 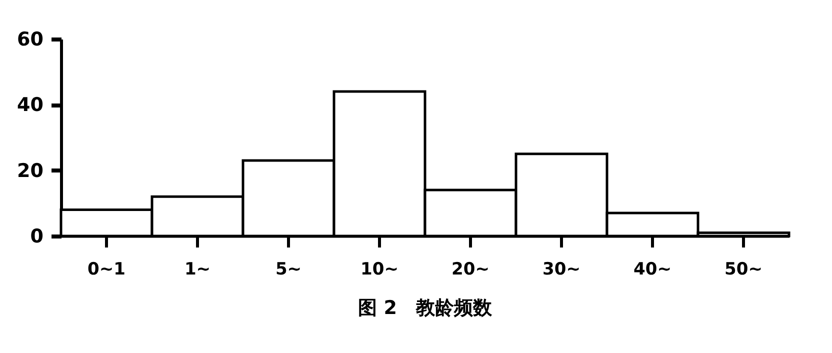 What do you see at coordinates (653, 270) in the screenshot?
I see `x-tick-label: 40~` at bounding box center [653, 270].